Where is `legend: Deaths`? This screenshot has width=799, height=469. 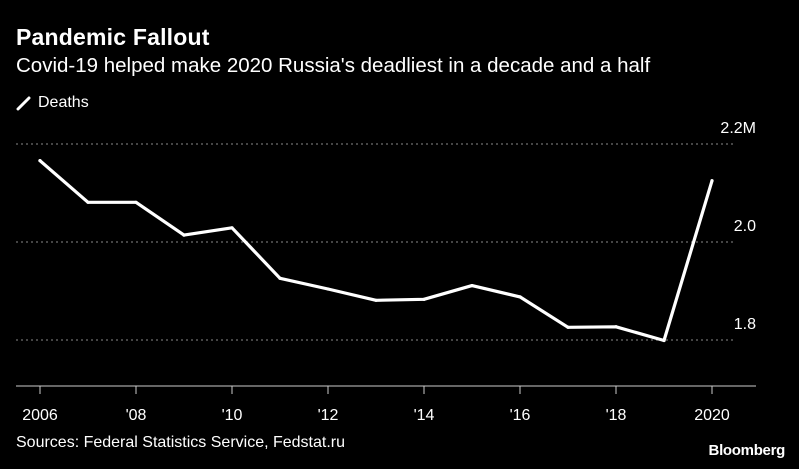 legend: Deaths is located at coordinates (52, 103).